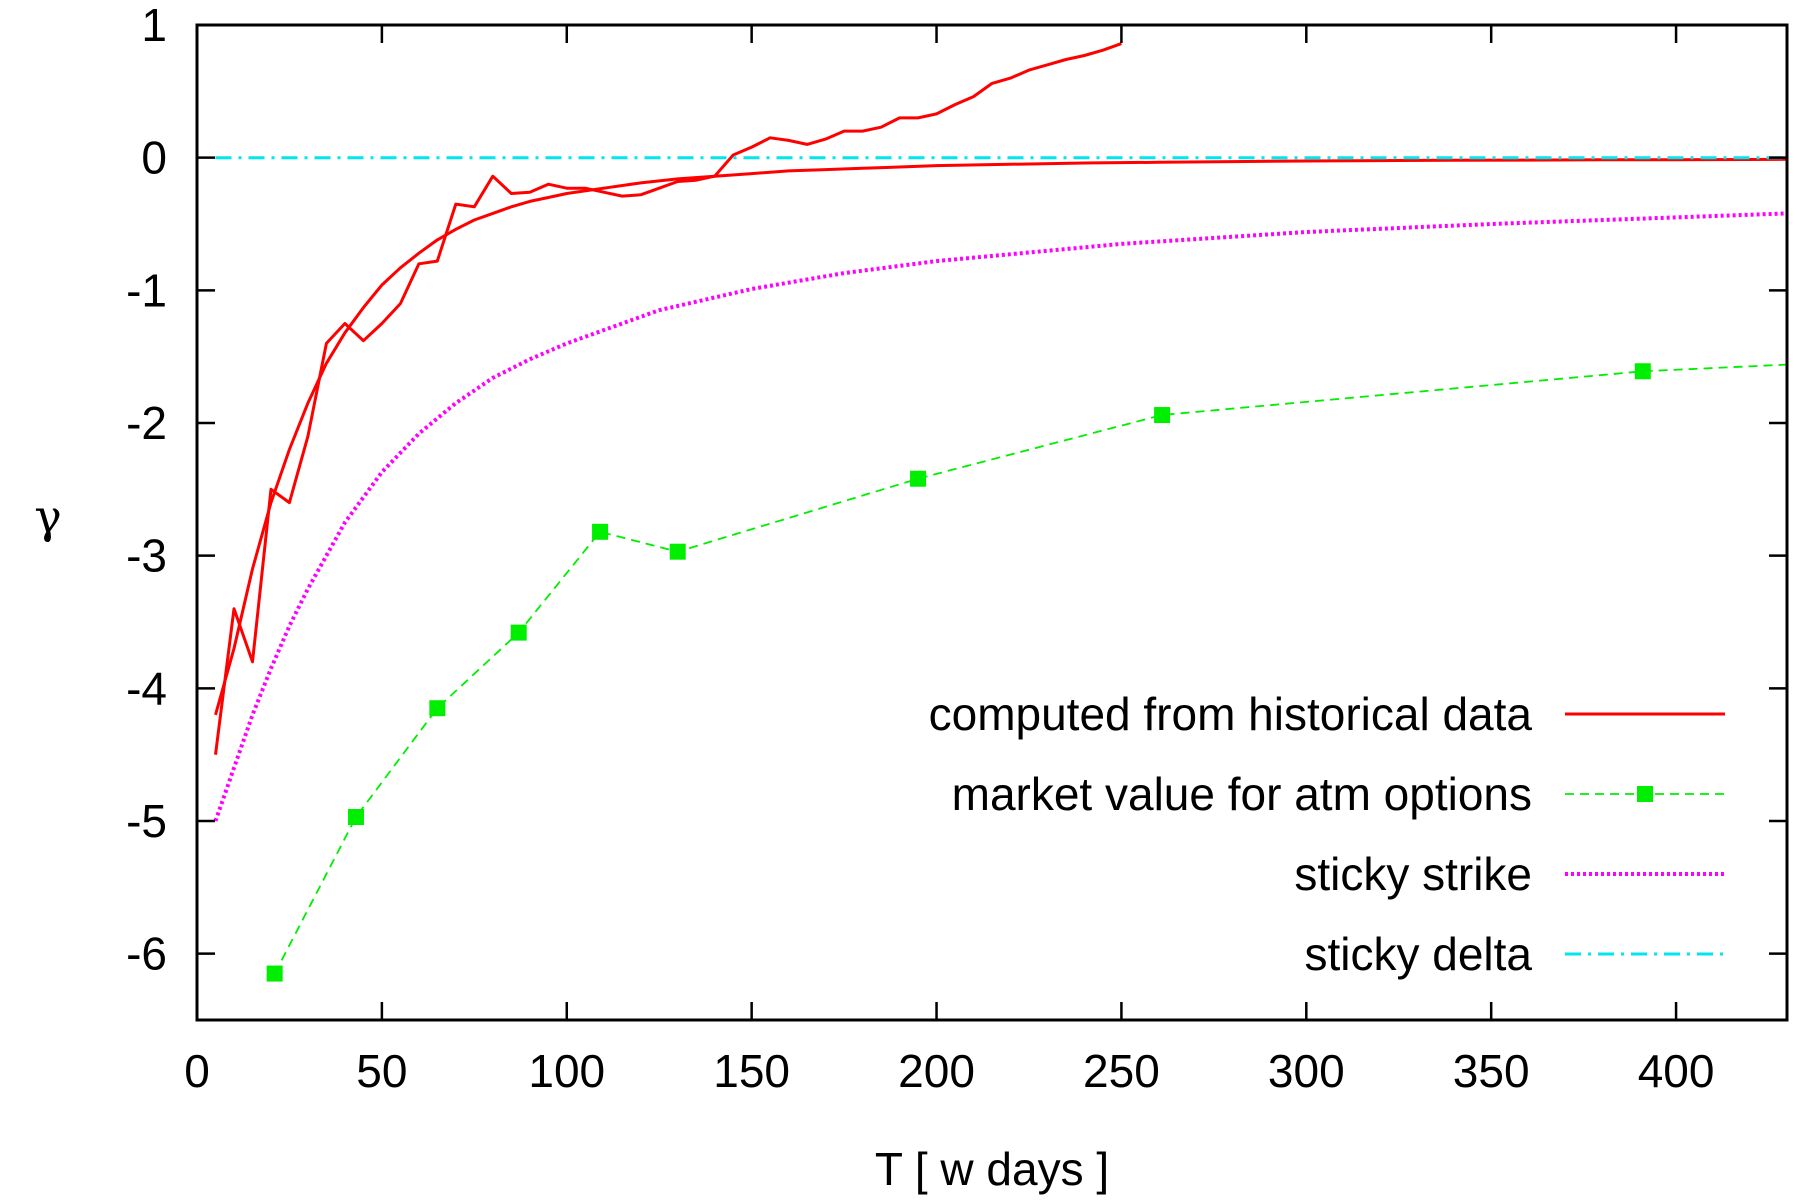  Describe the element at coordinates (936, 1071) in the screenshot. I see `x-tick-label: 200` at that location.